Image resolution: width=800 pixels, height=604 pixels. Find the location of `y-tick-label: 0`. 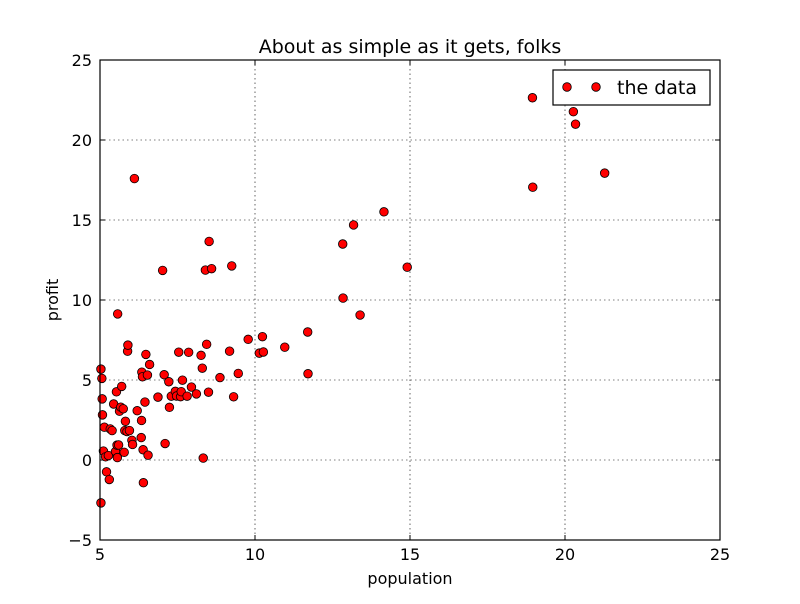

y-tick-label: 0 is located at coordinates (87, 460).